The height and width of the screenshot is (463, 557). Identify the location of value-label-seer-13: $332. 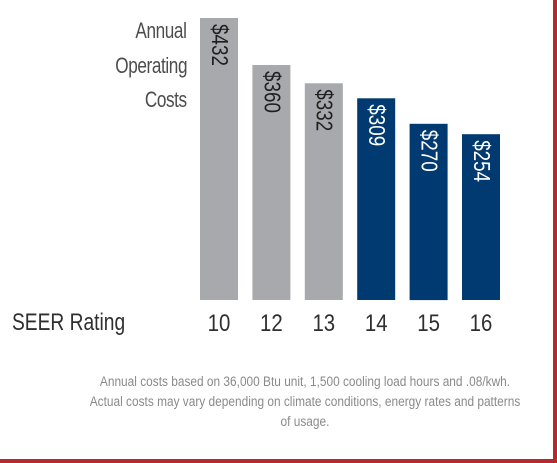
(323, 110).